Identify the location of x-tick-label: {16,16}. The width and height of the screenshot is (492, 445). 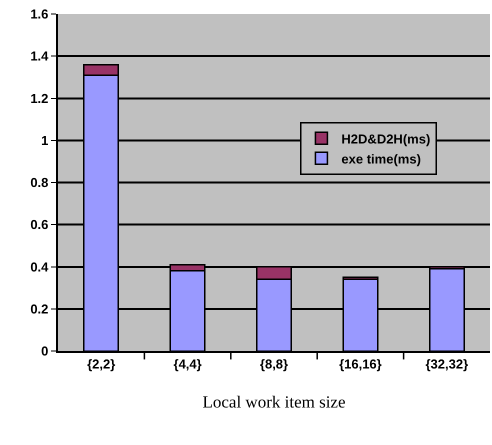
(360, 364).